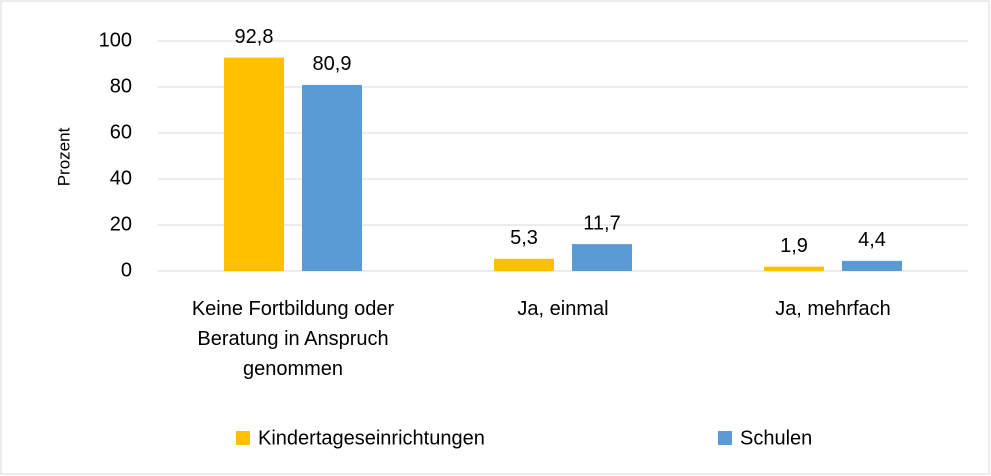  I want to click on y-tick-label: 60, so click(121, 132).